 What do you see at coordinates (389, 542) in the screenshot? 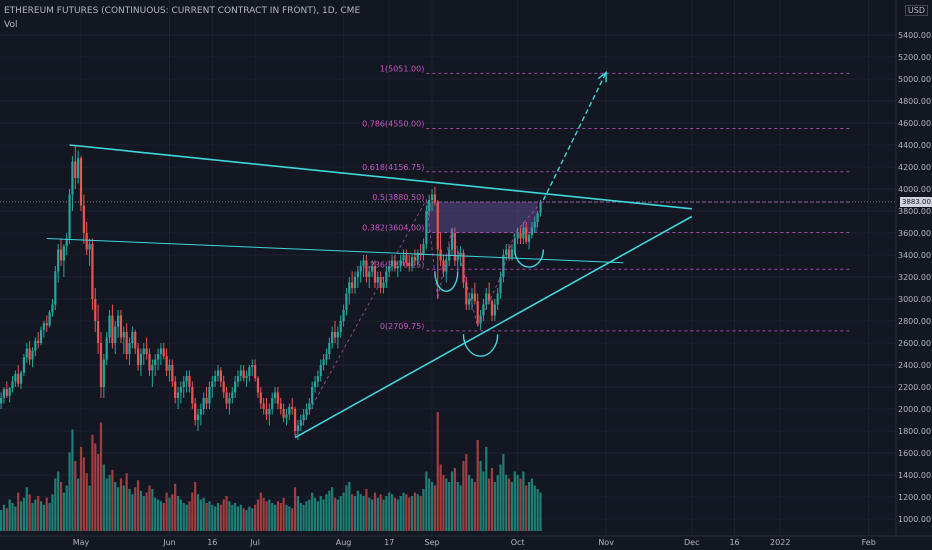
I see `time-tick-label: 17` at bounding box center [389, 542].